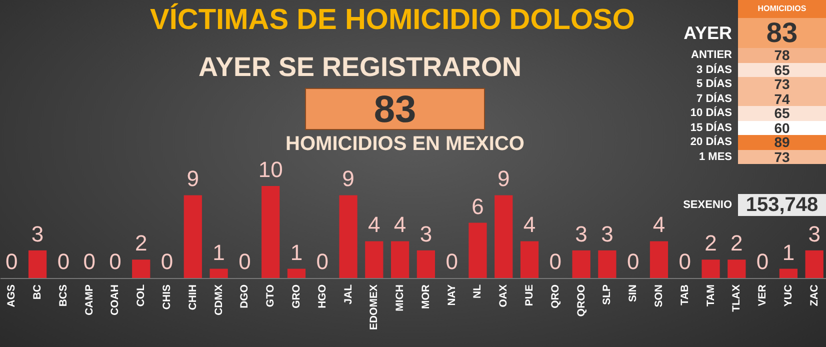 This screenshot has height=347, width=826. What do you see at coordinates (581, 300) in the screenshot?
I see `x-tick-label: QROO` at bounding box center [581, 300].